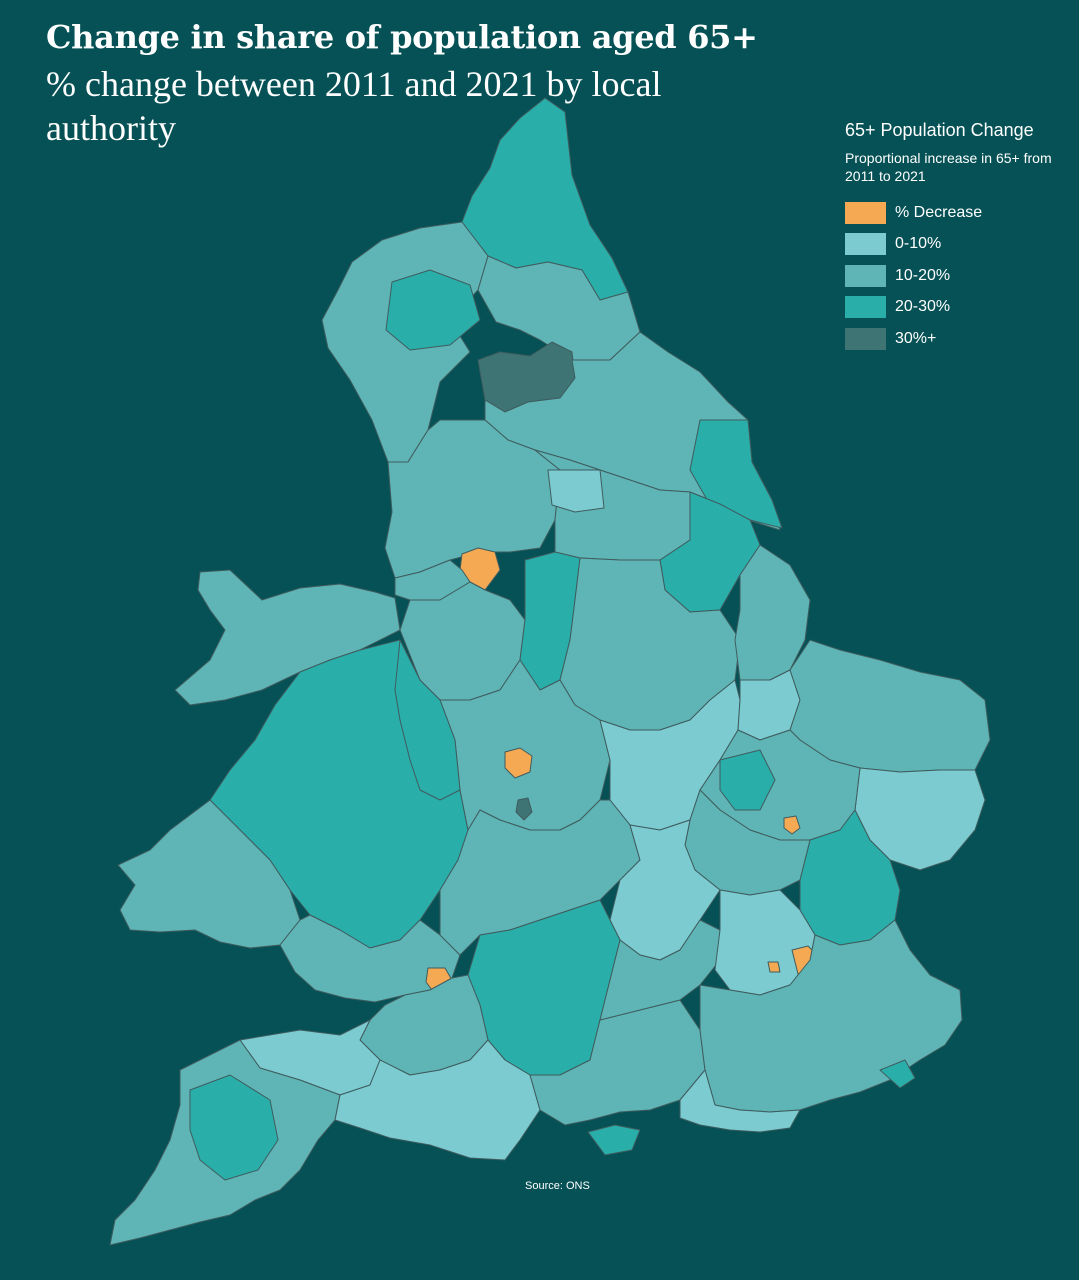 This screenshot has width=1079, height=1280. What do you see at coordinates (950, 339) in the screenshot?
I see `legend-item-30-plus: 30%+` at bounding box center [950, 339].